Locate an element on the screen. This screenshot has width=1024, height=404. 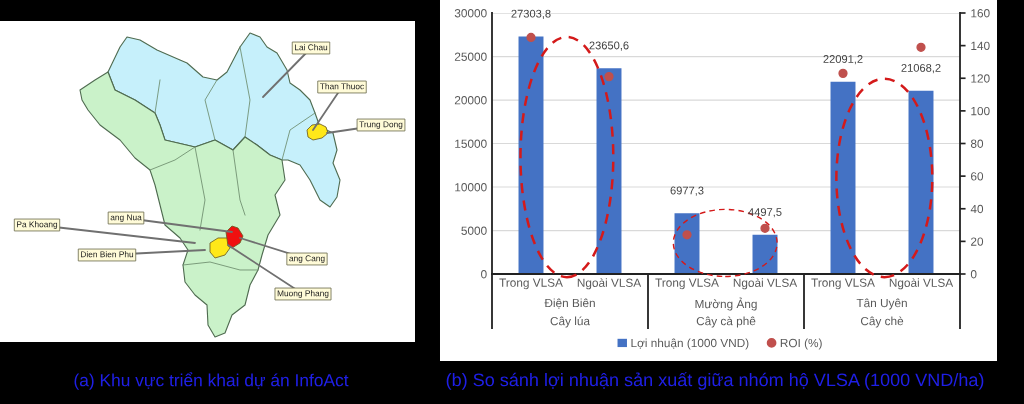
y2-tick-label: 100 is located at coordinates (980, 111).